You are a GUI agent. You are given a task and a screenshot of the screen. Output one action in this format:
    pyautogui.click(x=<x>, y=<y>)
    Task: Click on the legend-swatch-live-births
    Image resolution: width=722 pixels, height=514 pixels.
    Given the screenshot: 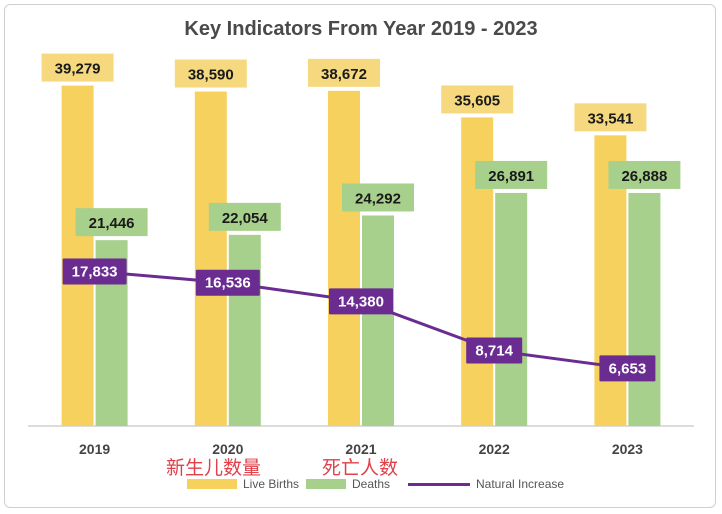 What is the action you would take?
    pyautogui.click(x=212, y=484)
    